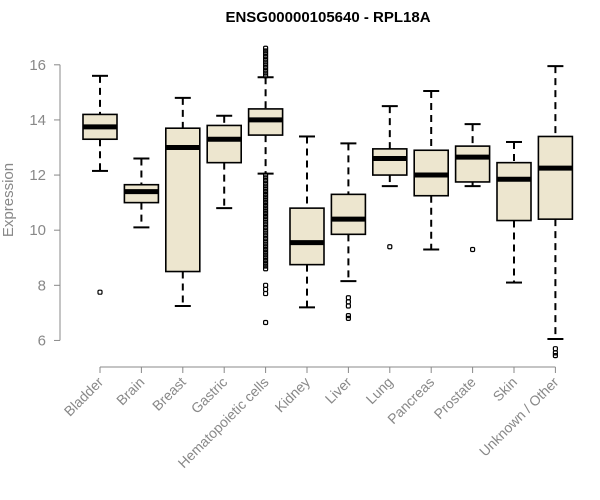  I want to click on box-kidney, so click(307, 222).